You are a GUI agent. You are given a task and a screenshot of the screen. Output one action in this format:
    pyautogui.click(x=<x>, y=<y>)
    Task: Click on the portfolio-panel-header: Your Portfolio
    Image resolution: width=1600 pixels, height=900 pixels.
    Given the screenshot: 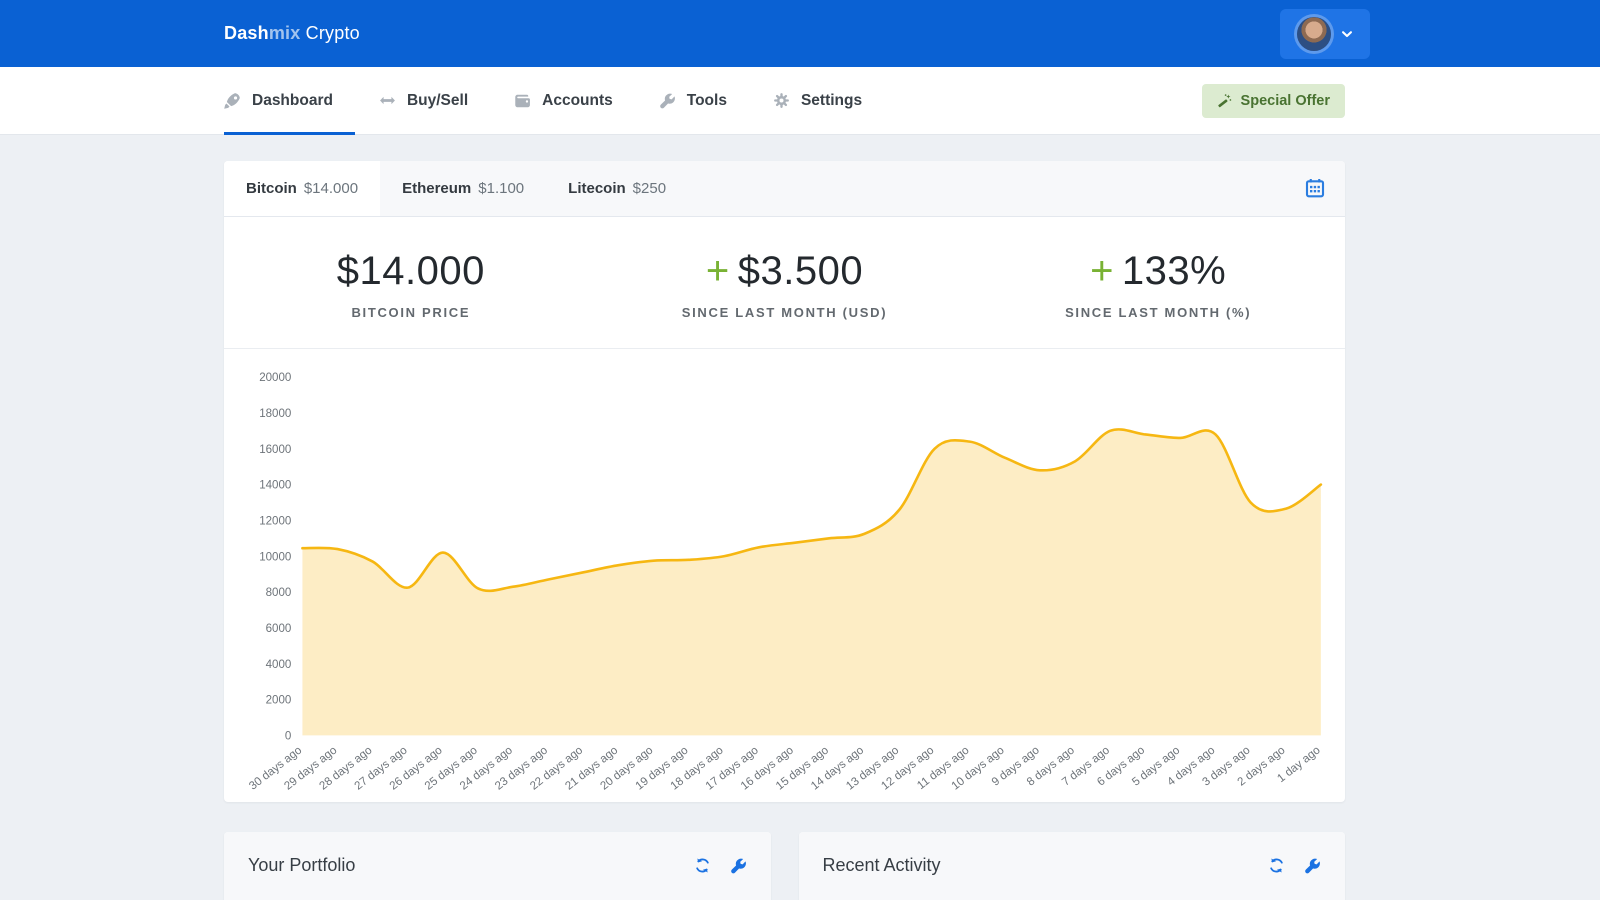 What is the action you would take?
    pyautogui.click(x=497, y=865)
    